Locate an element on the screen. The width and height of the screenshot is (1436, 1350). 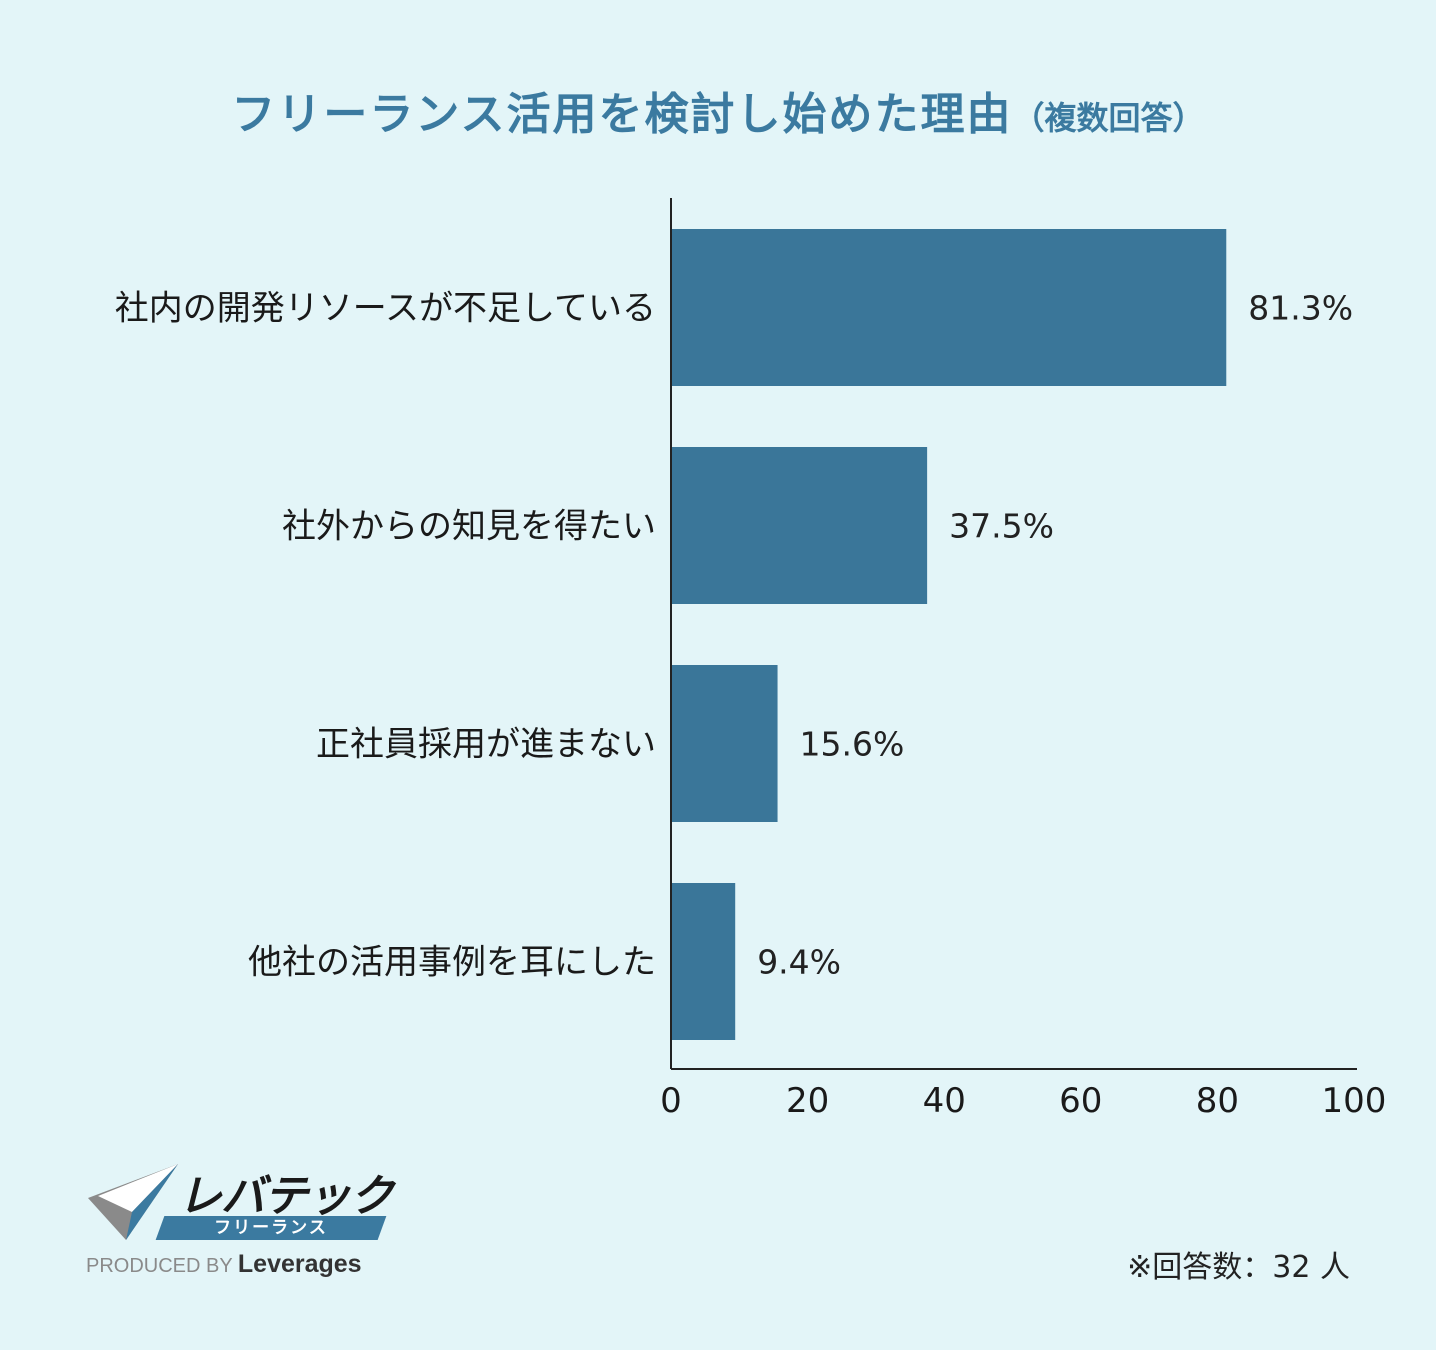
logo-name: レバテック is located at coordinates (286, 1196).